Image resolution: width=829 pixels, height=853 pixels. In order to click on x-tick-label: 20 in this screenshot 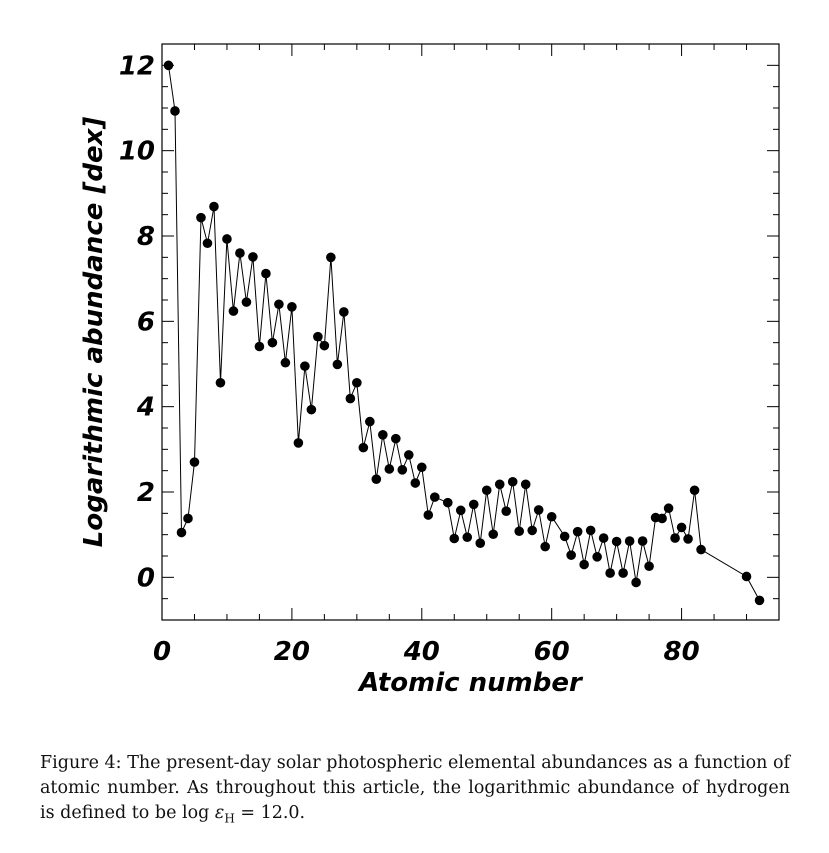, I will do `click(292, 652)`.